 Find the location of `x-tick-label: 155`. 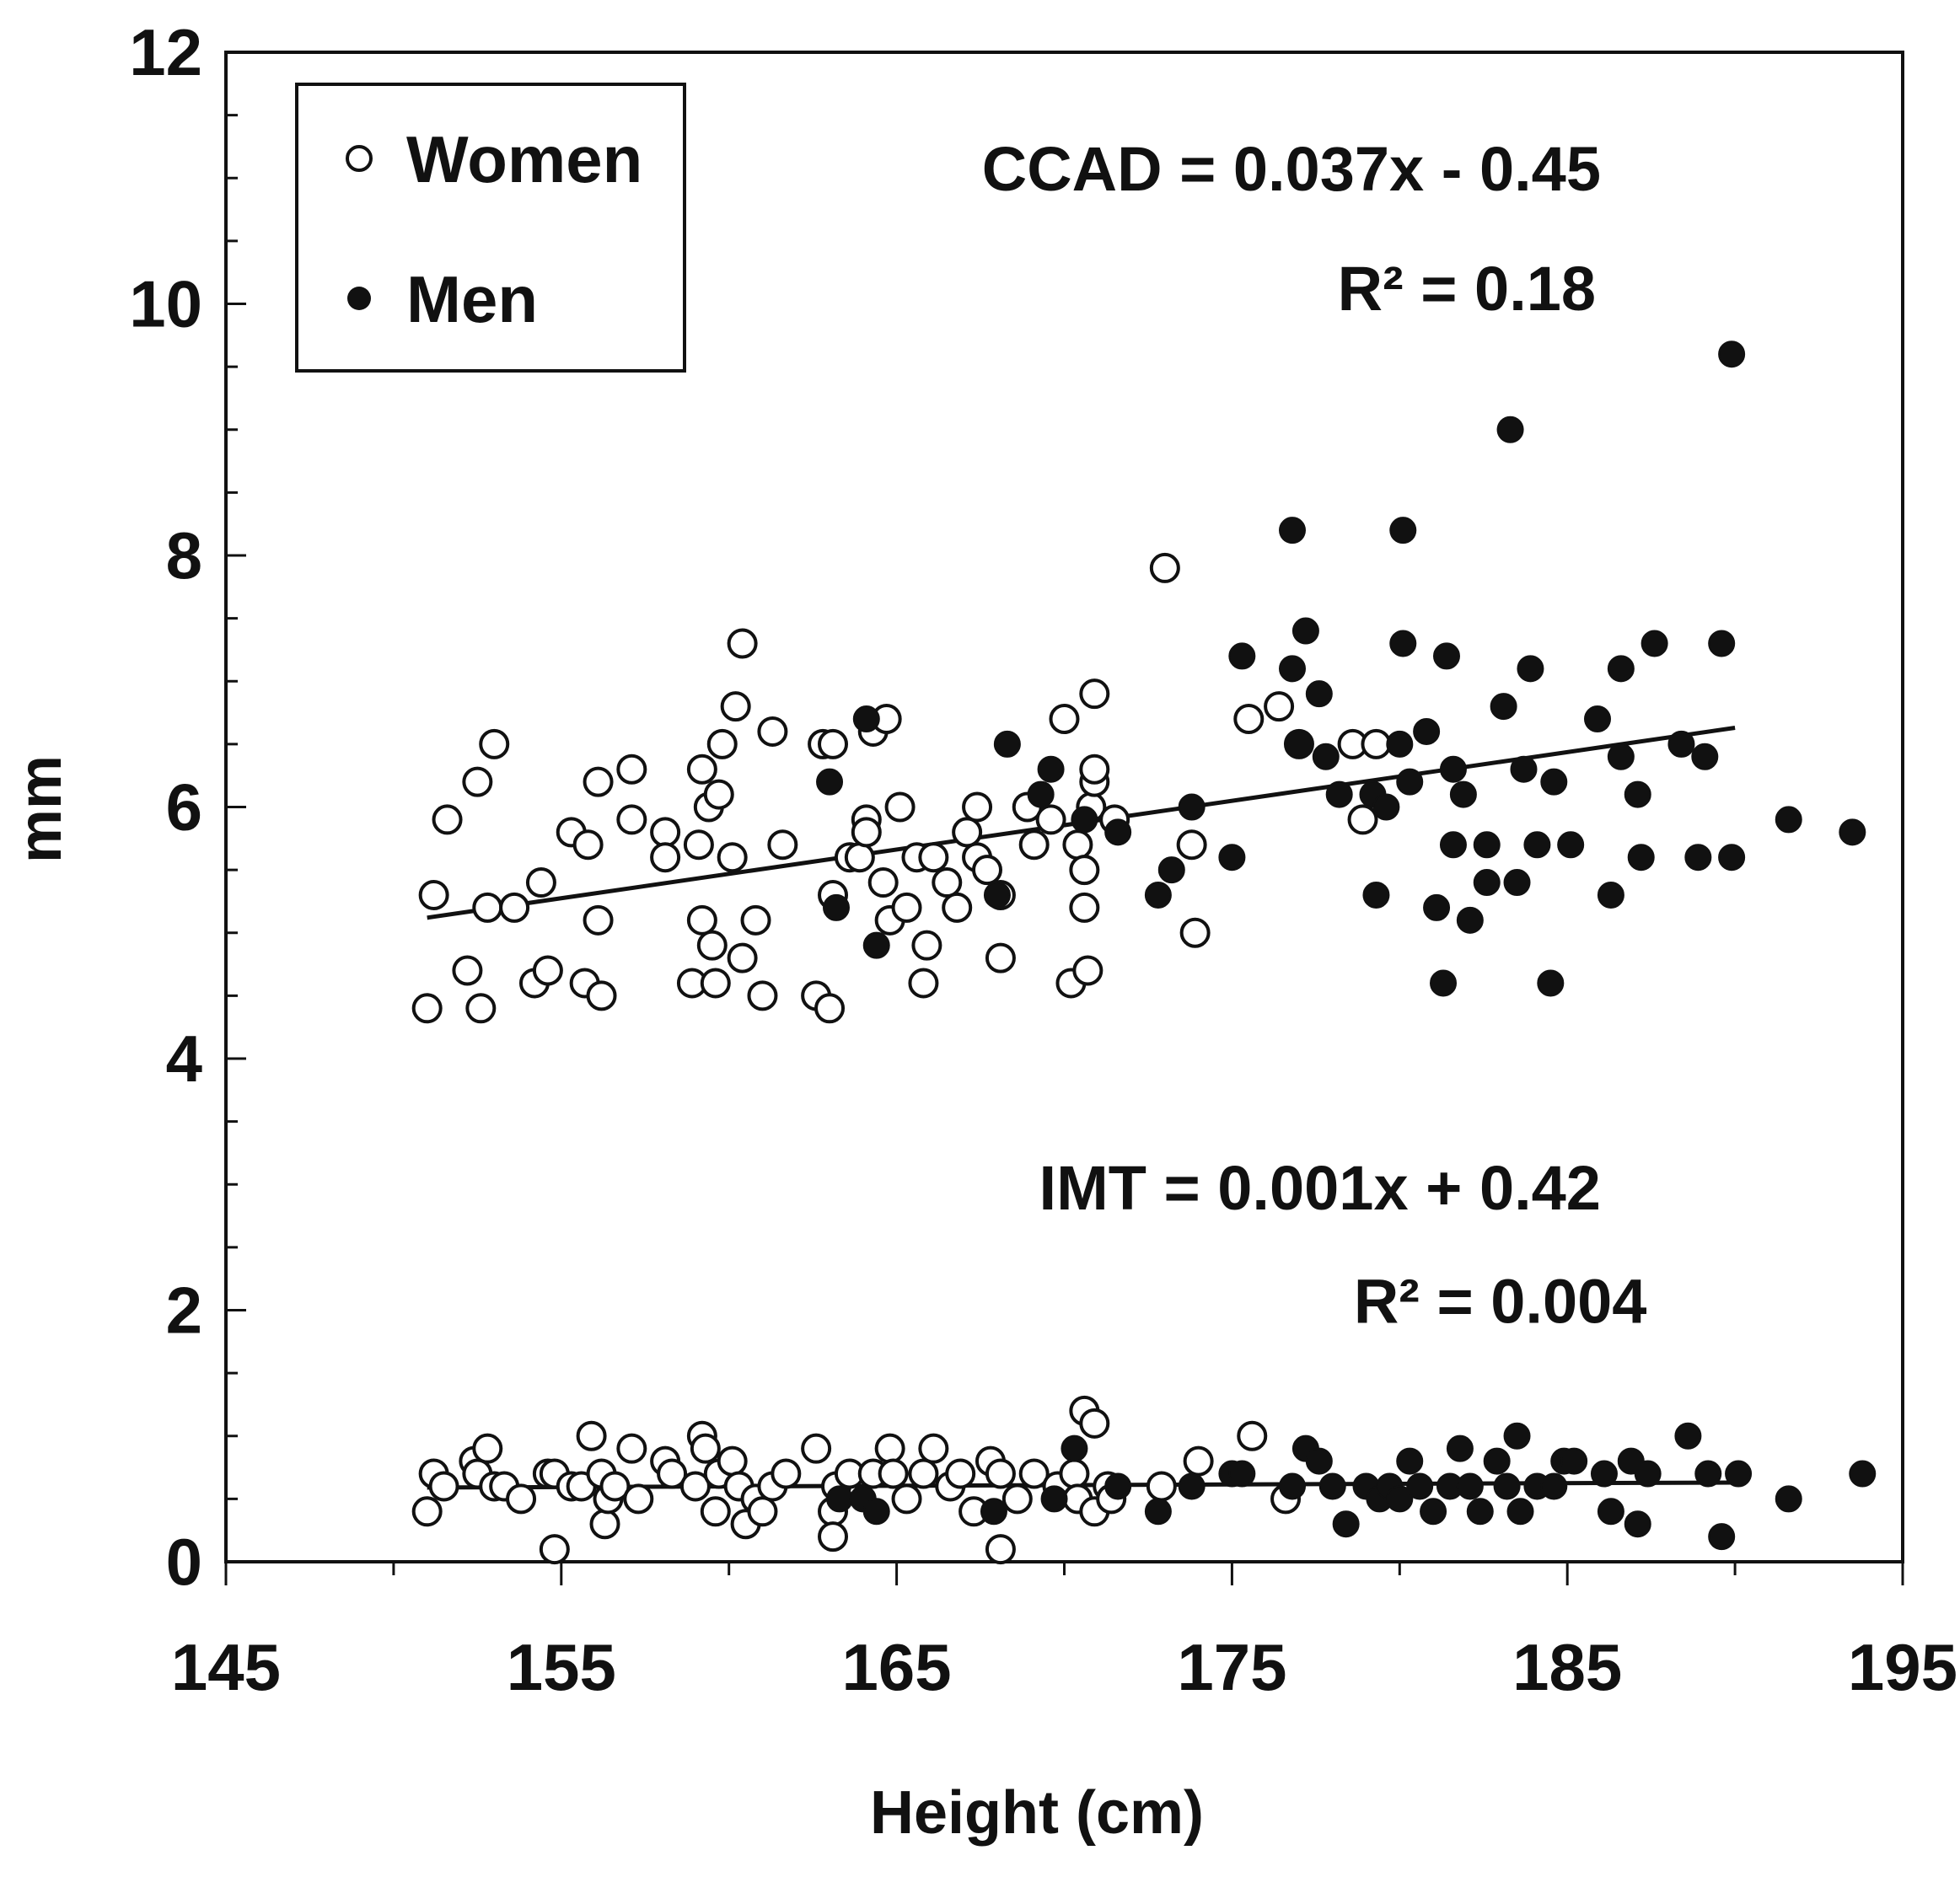

x-tick-label: 155 is located at coordinates (561, 1667).